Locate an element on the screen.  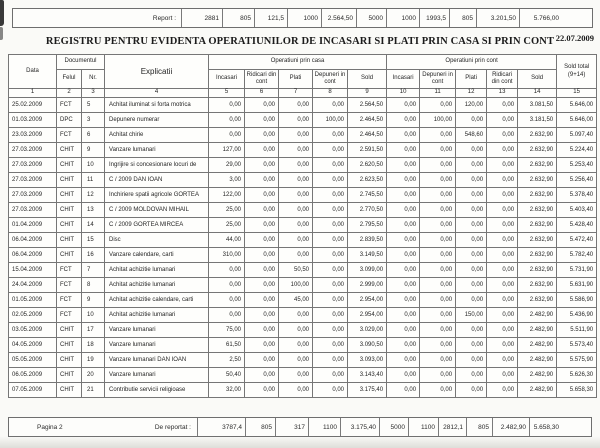
row-value: 45,00 is located at coordinates (296, 300).